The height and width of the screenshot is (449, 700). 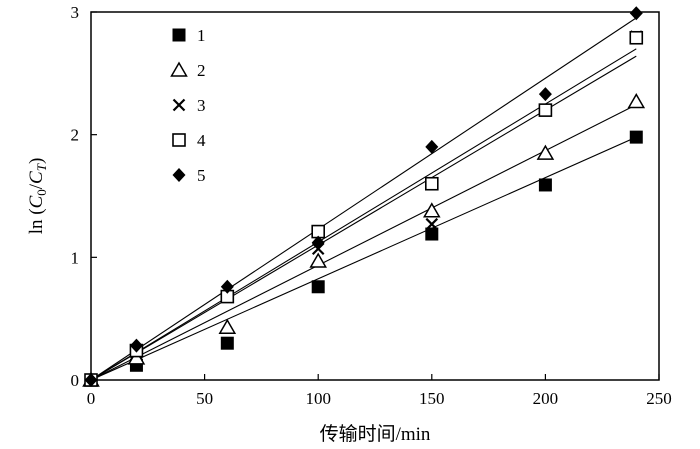 What do you see at coordinates (546, 398) in the screenshot?
I see `x-tick-label: 200` at bounding box center [546, 398].